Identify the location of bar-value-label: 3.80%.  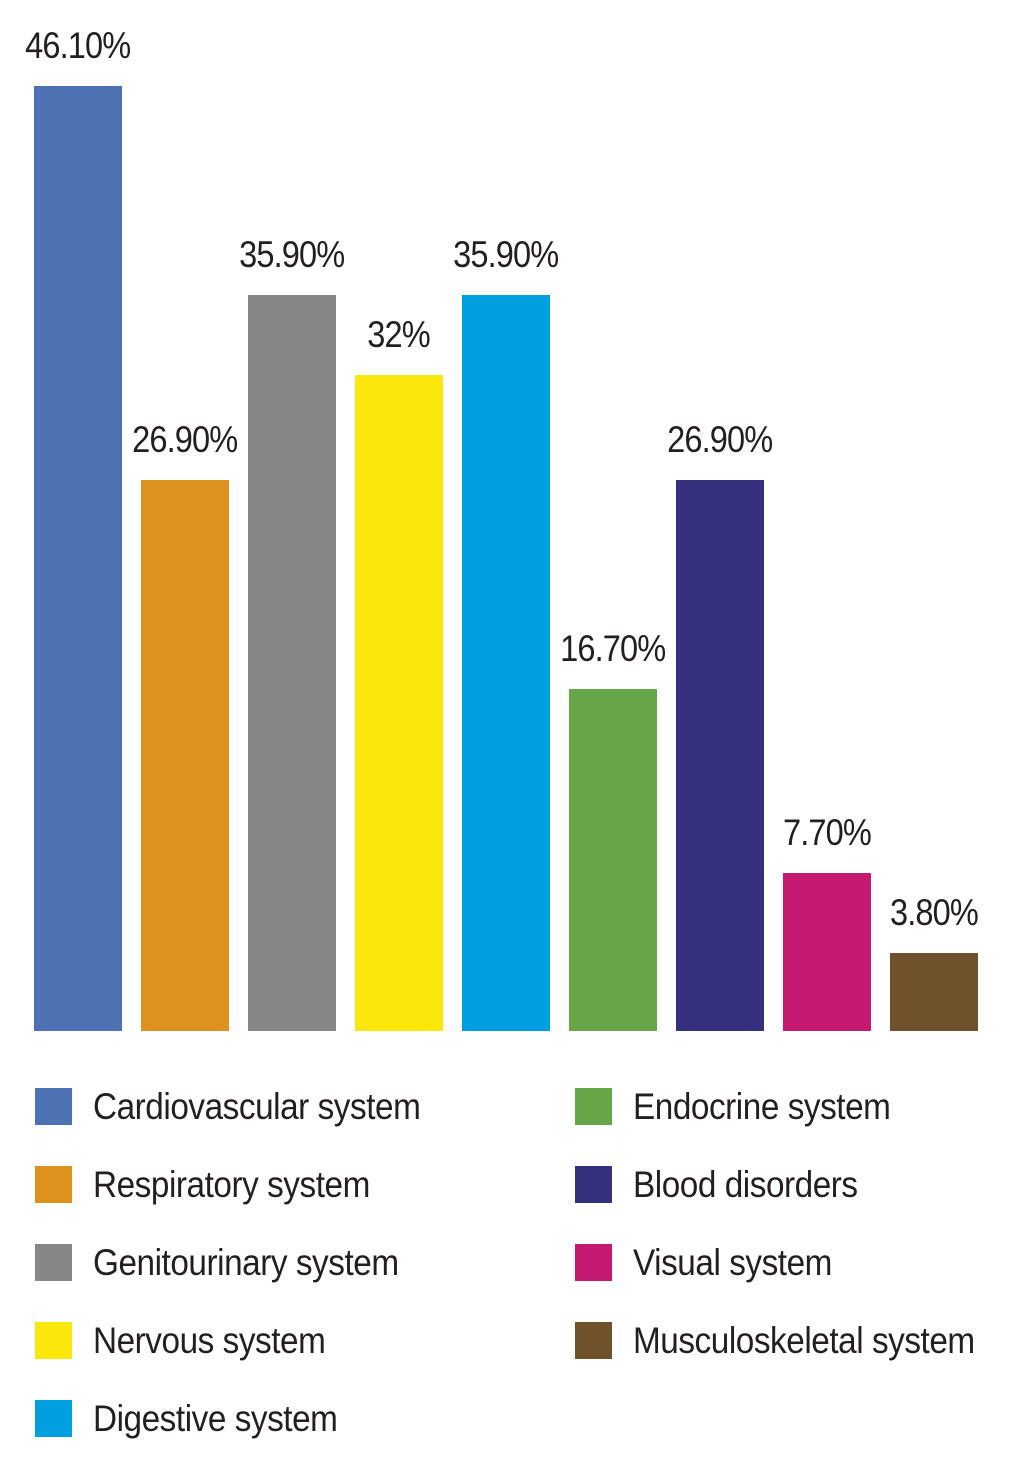
(934, 912).